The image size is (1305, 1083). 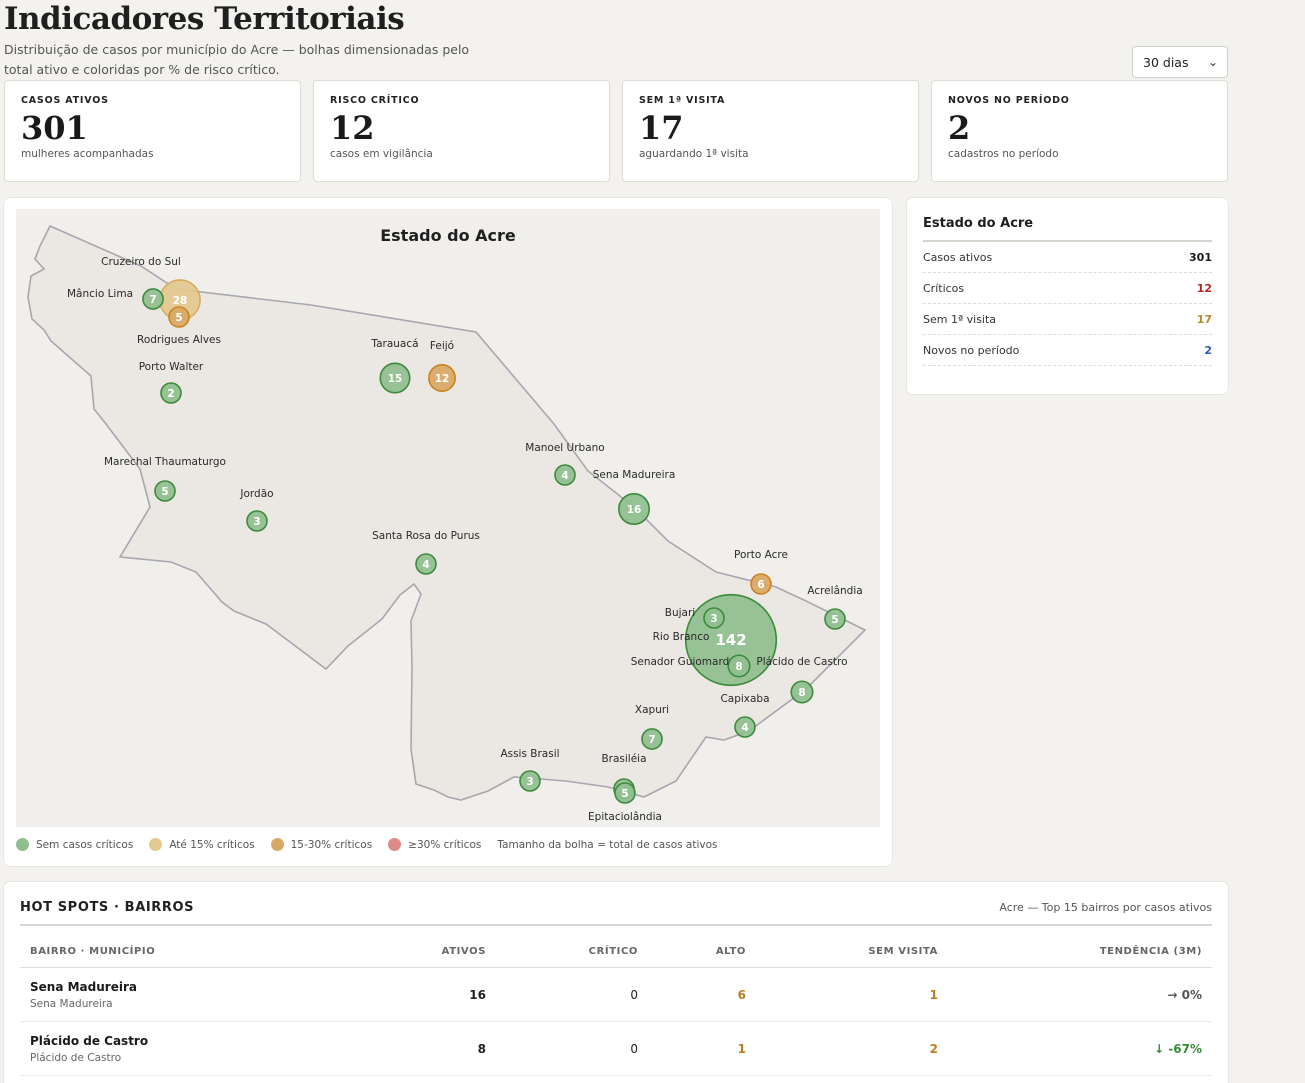 I want to click on bubble-value: 5, so click(x=624, y=794).